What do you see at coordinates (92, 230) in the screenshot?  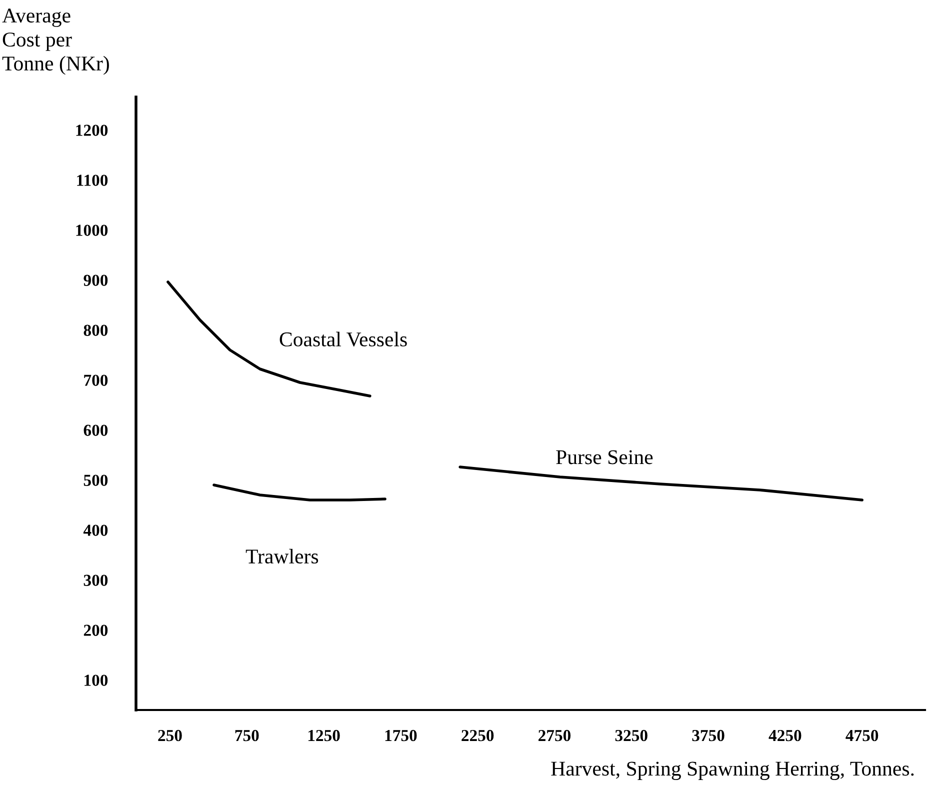 I see `y-tick-label: 1000` at bounding box center [92, 230].